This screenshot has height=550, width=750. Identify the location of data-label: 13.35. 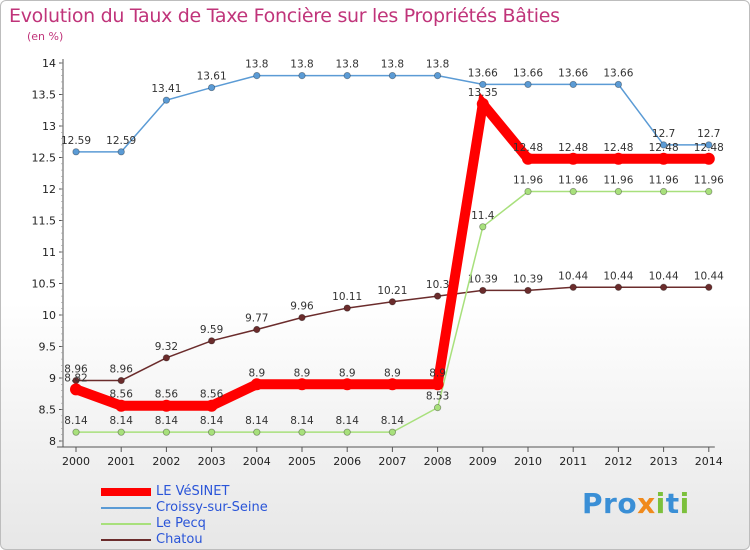
(483, 93).